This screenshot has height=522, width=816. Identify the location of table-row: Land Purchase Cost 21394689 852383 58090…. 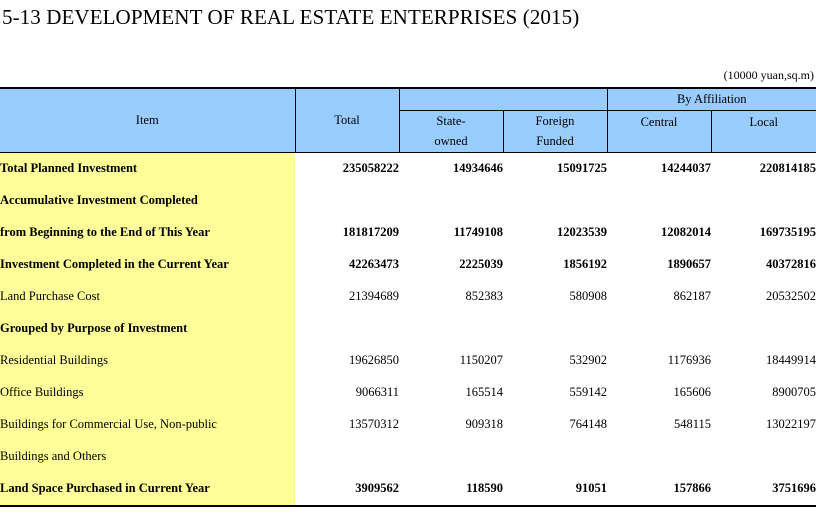
(408, 296).